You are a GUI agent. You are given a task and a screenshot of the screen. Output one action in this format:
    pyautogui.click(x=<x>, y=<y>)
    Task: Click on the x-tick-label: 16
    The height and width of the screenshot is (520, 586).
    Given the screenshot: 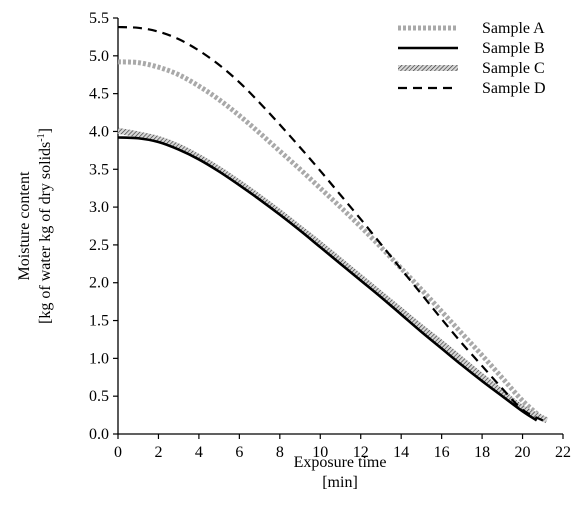 What is the action you would take?
    pyautogui.click(x=442, y=452)
    